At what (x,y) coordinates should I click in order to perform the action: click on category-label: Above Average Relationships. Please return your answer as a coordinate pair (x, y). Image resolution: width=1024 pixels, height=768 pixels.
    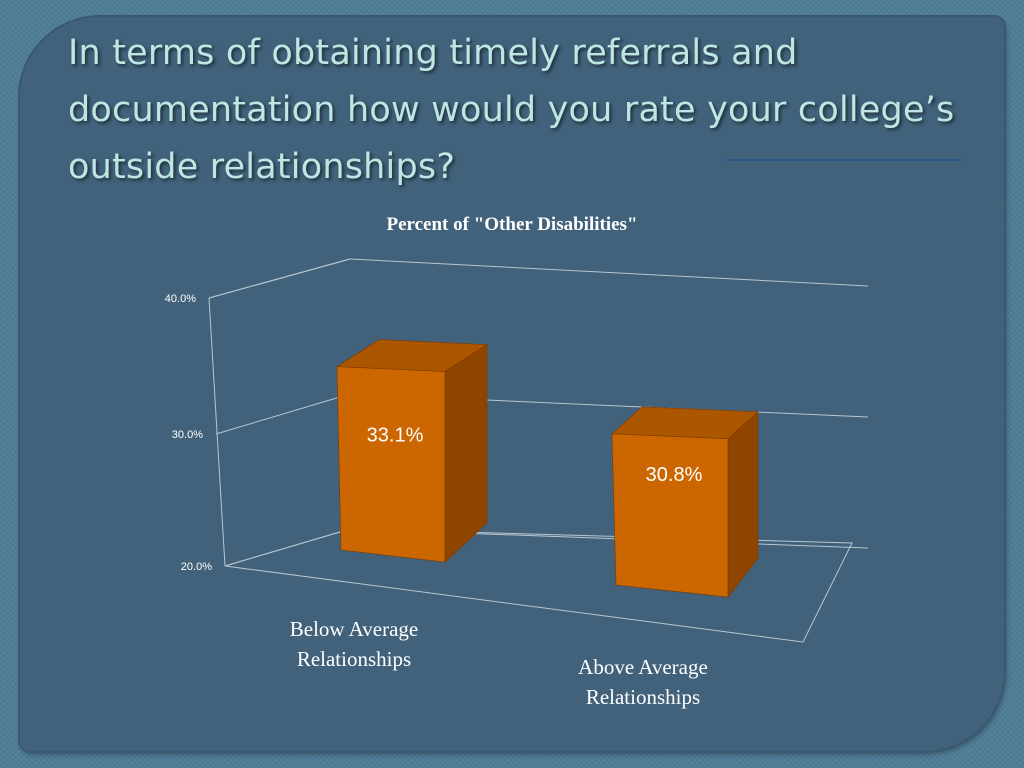
    Looking at the image, I should click on (643, 682).